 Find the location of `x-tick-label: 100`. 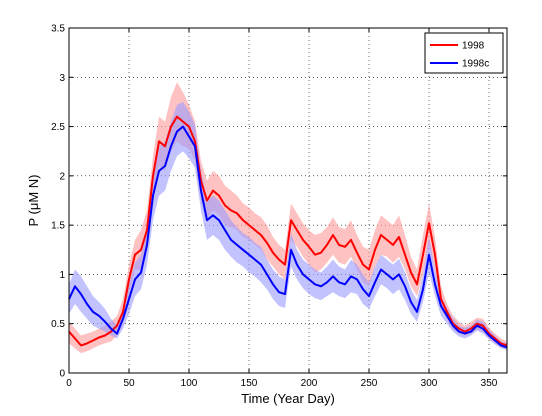

x-tick-label: 100 is located at coordinates (189, 383).